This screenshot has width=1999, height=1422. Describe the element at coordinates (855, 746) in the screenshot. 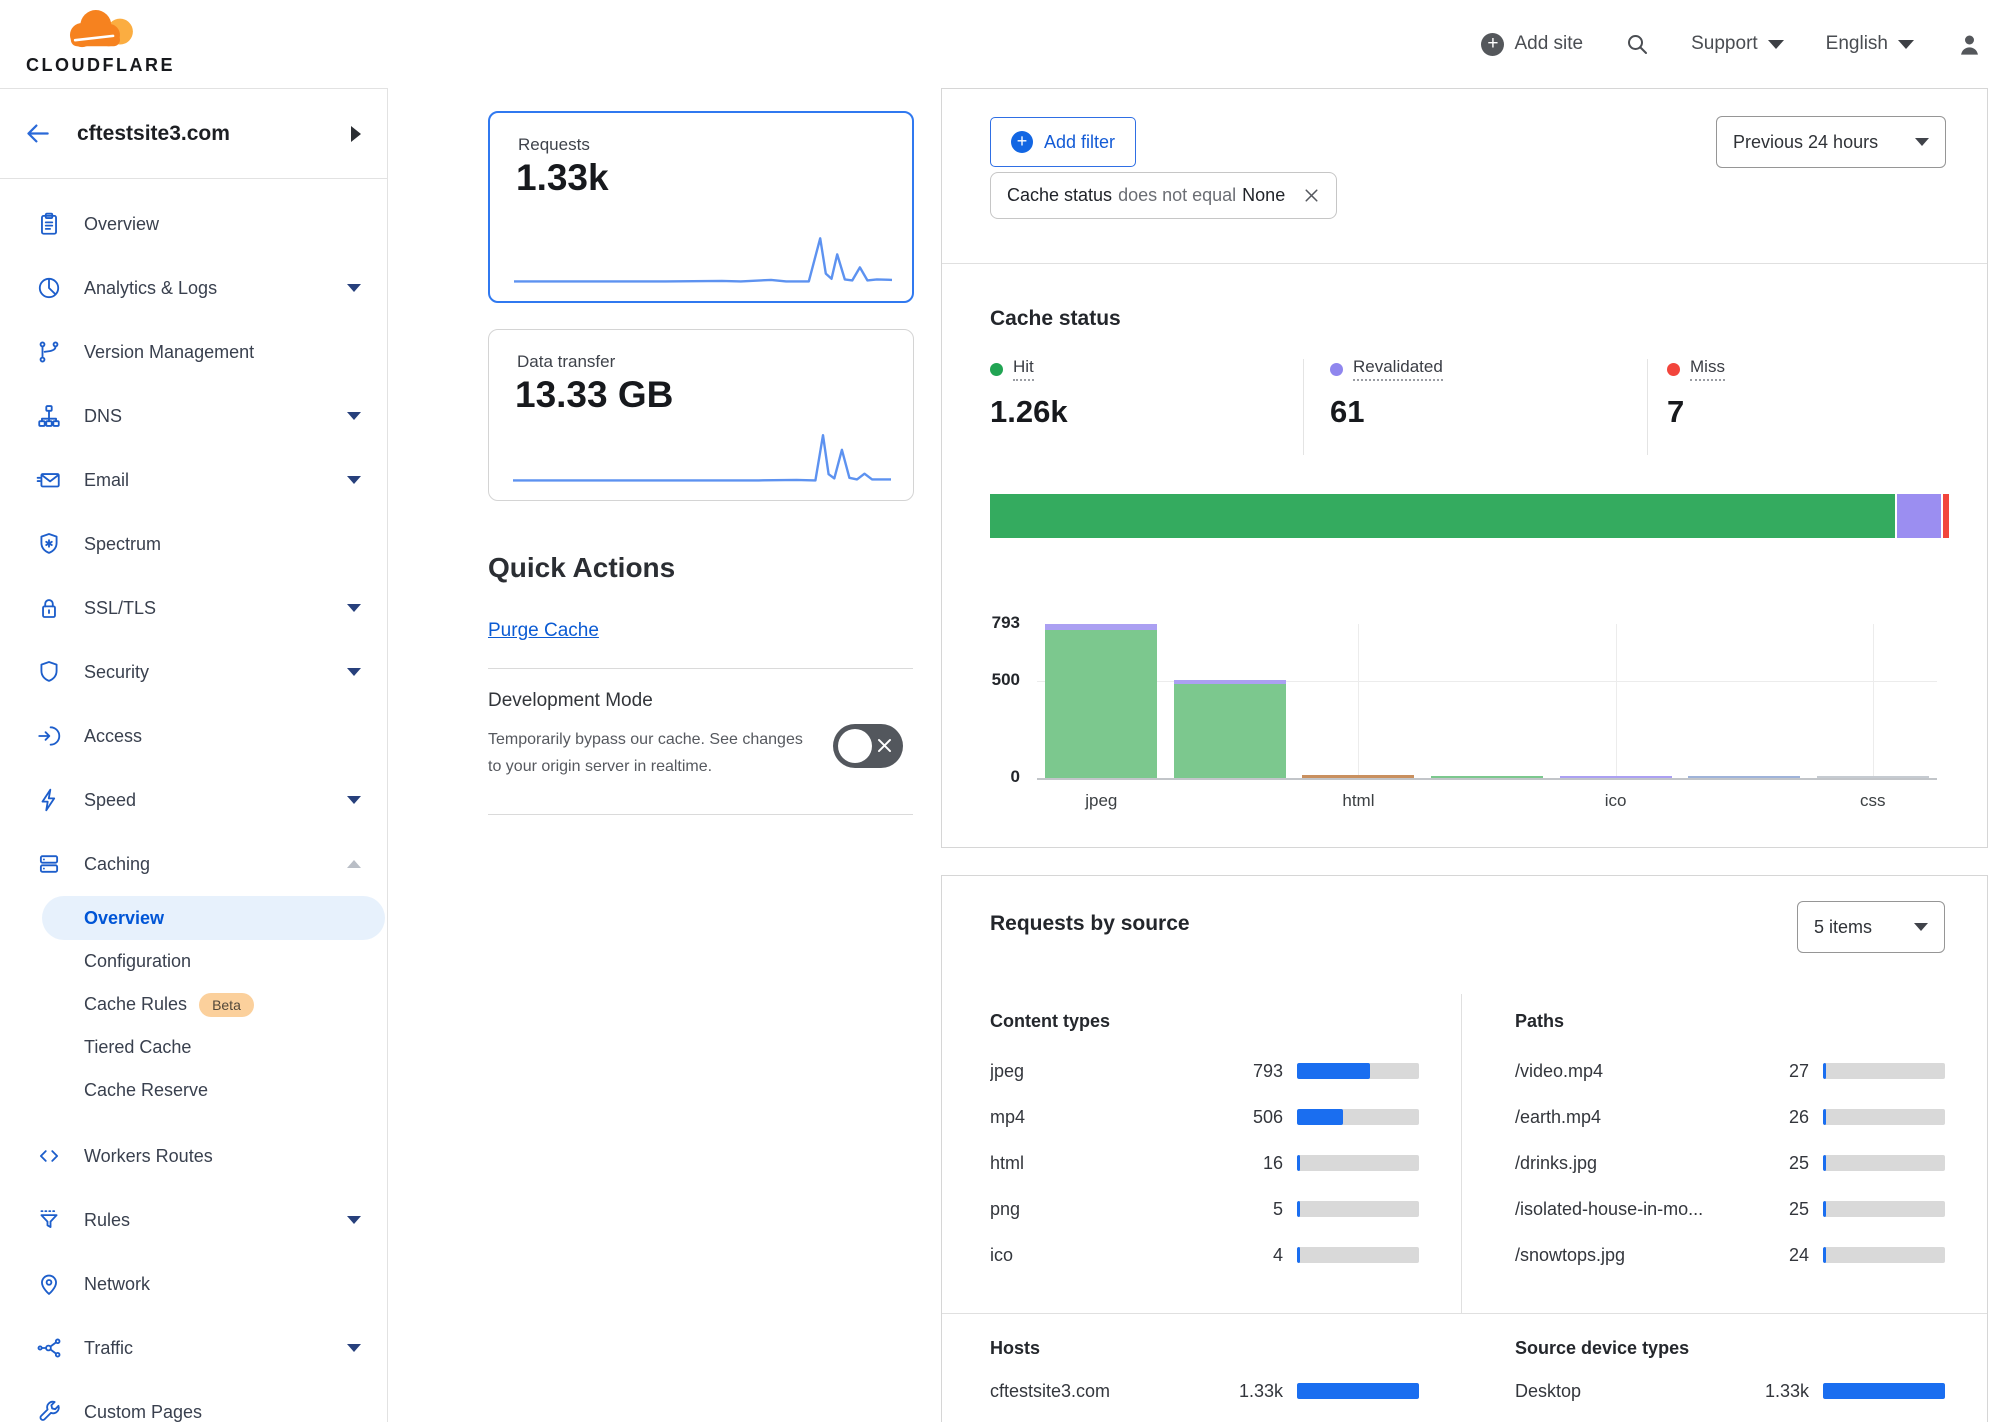

I see `toggle-knob` at that location.